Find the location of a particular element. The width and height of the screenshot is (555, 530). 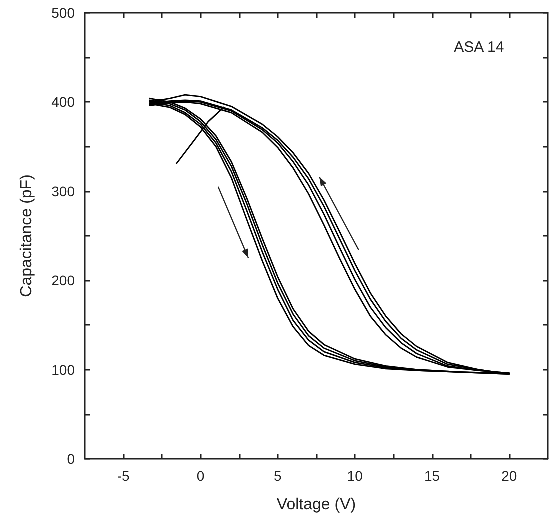

y-tick-label: 0 is located at coordinates (71, 459).